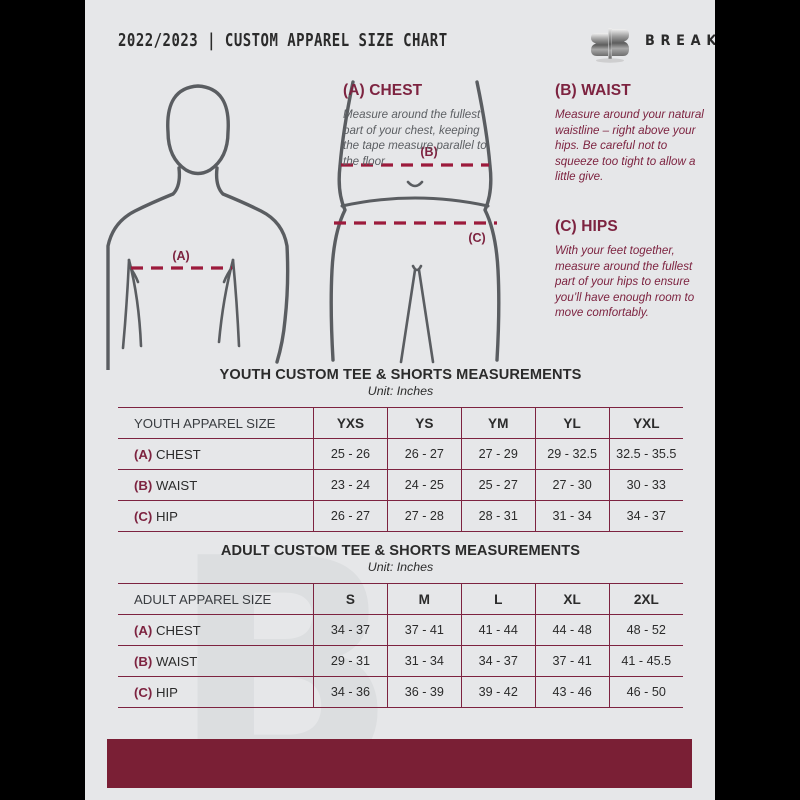 Image resolution: width=800 pixels, height=800 pixels. Describe the element at coordinates (424, 630) in the screenshot. I see `adult-chest-m: 37 - 41` at that location.